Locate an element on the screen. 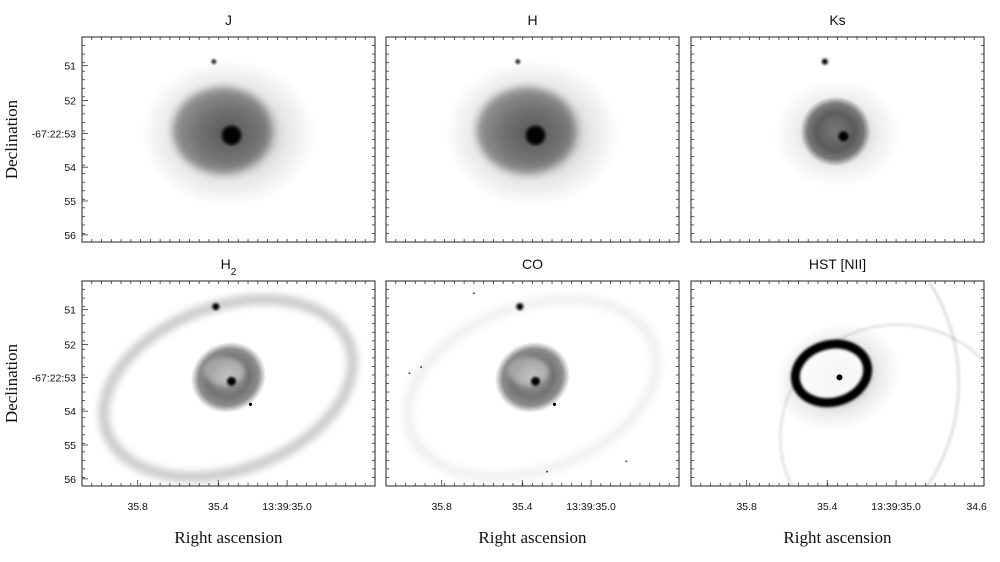 The image size is (1000, 562). panel-h2 is located at coordinates (228, 383).